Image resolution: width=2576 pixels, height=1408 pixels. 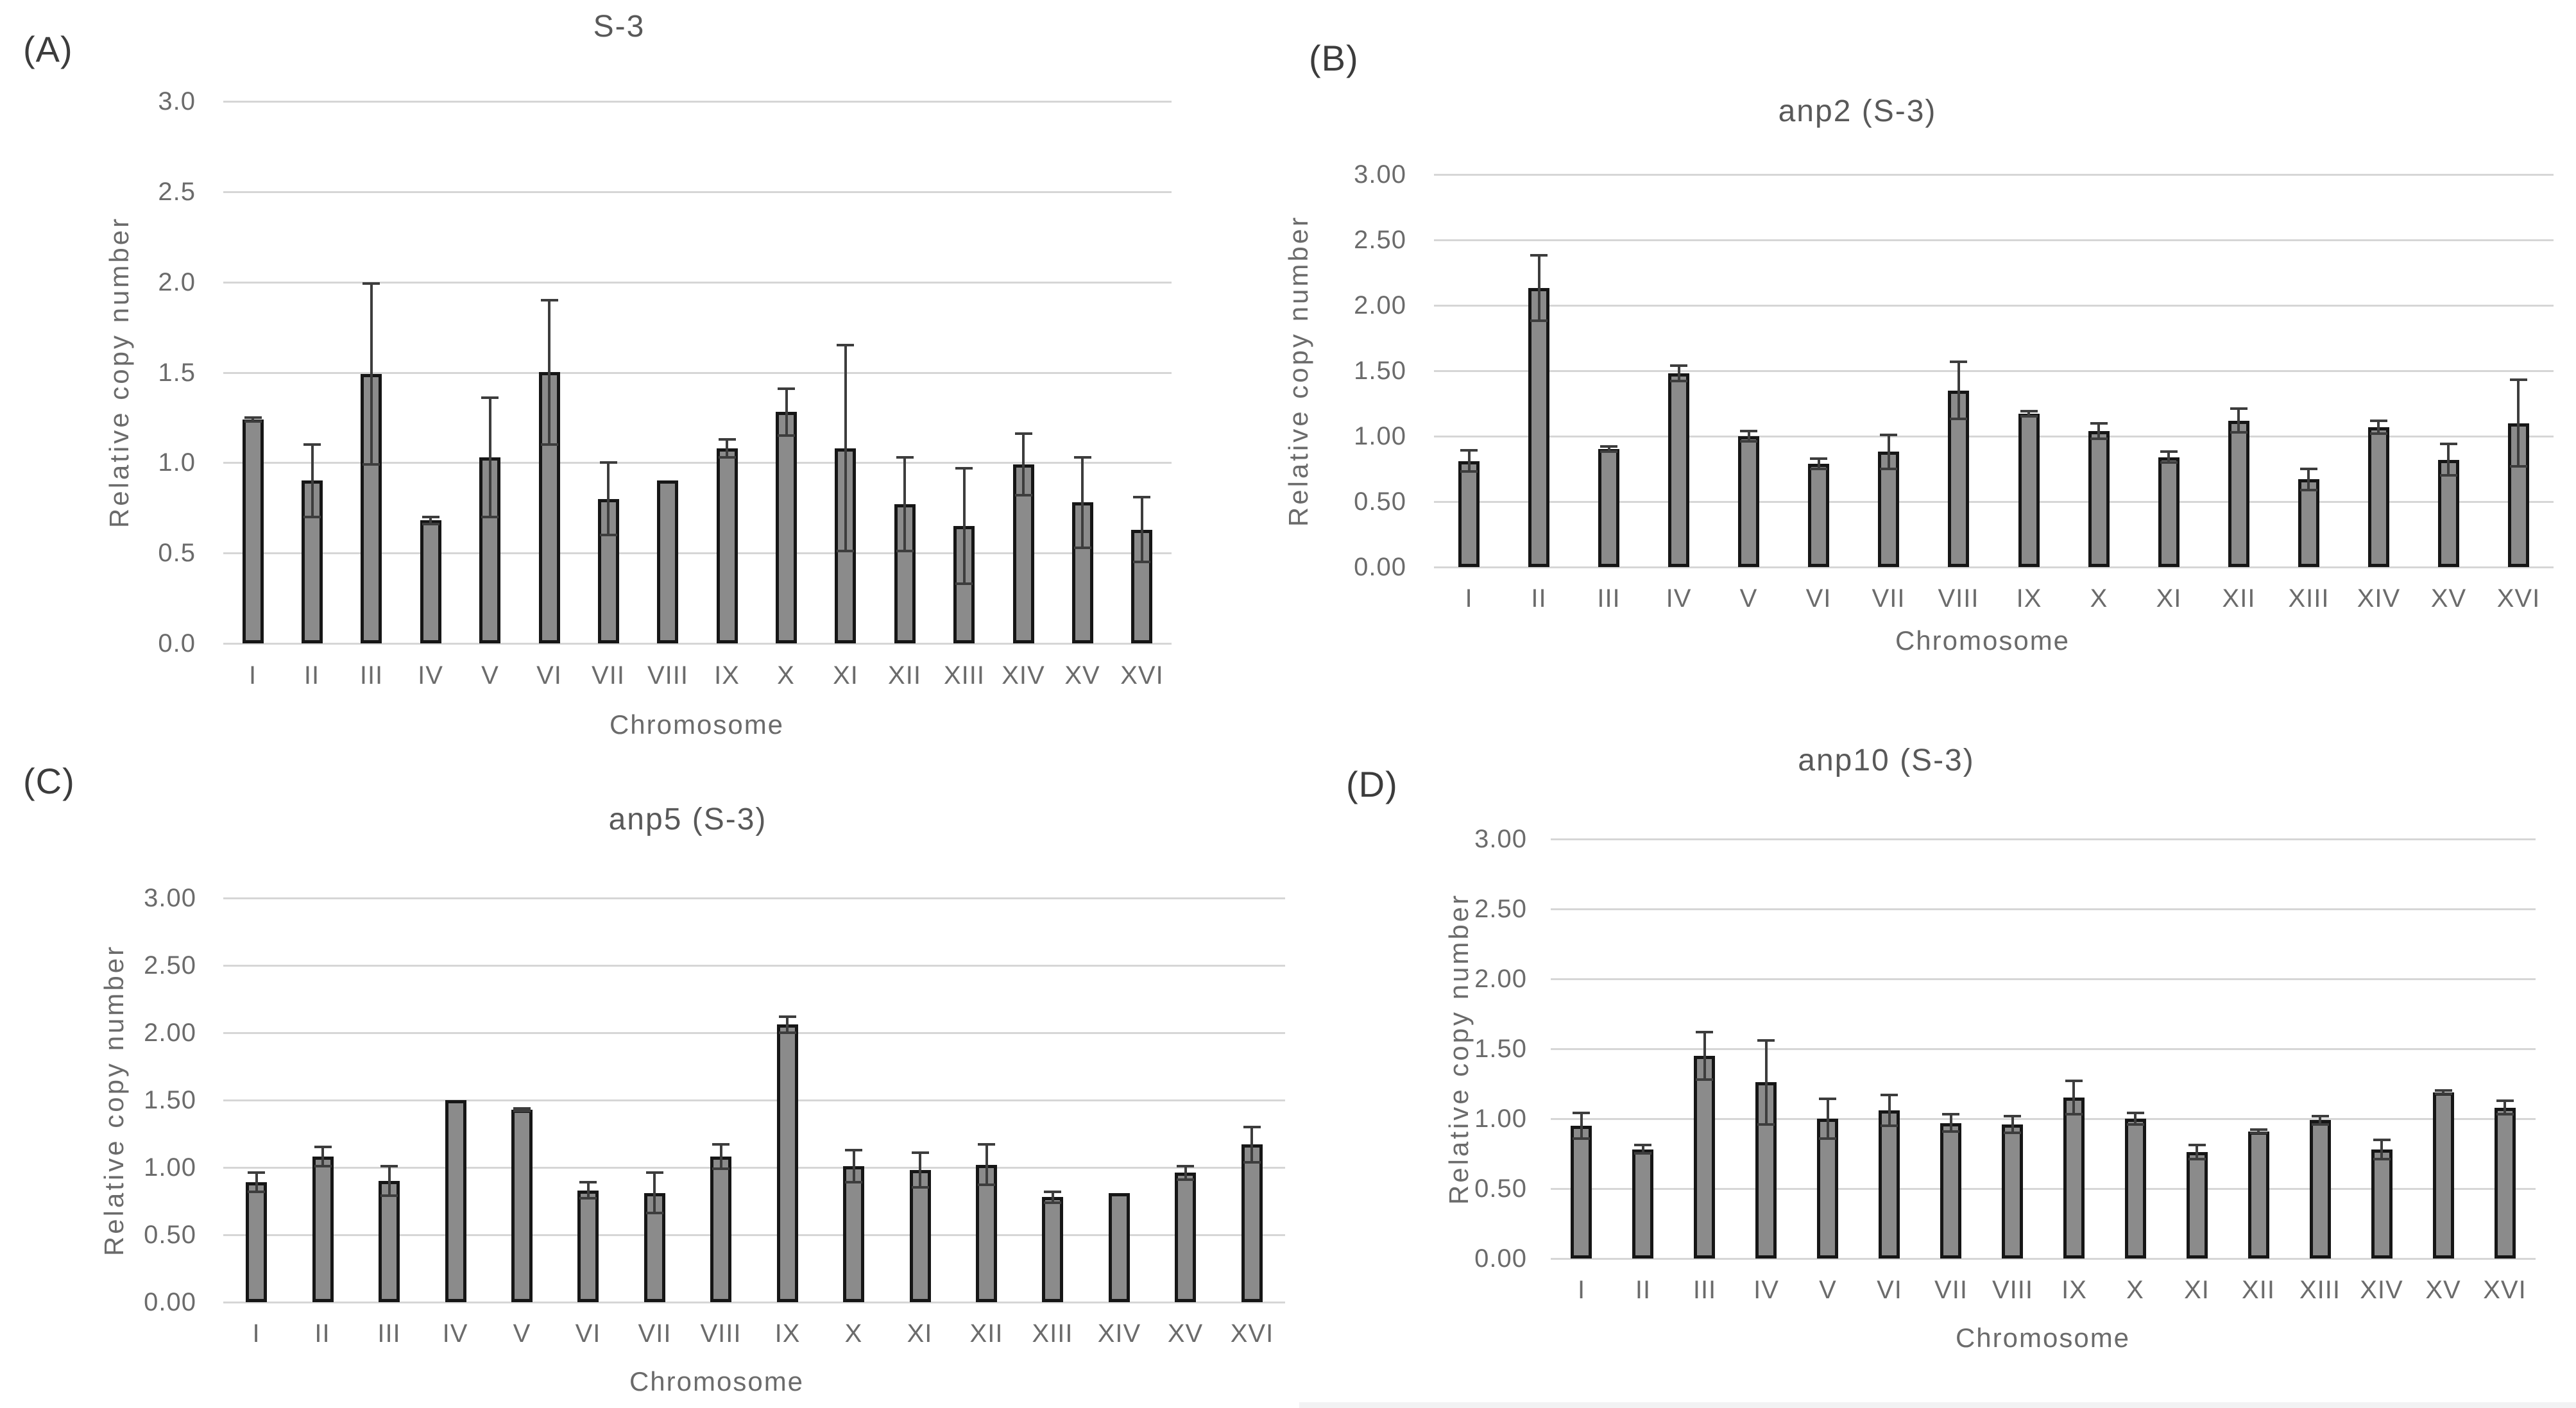 I want to click on chart-title-c: anp5 (S-3), so click(x=687, y=819).